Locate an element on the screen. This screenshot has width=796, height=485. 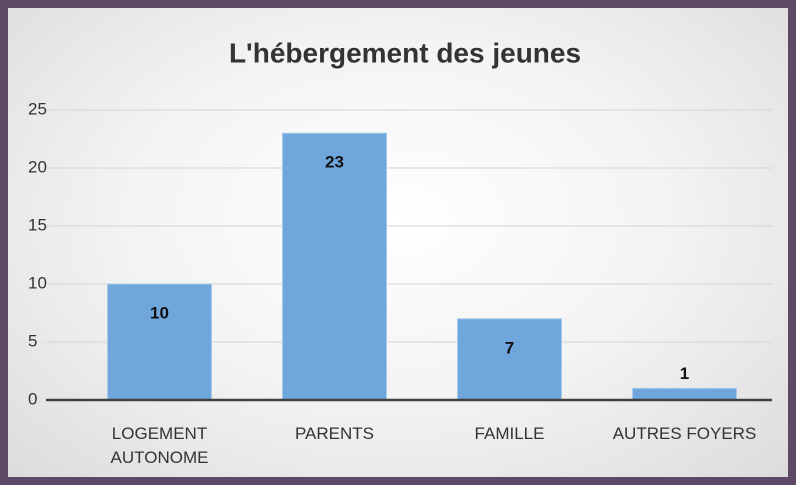
y-tick-label: 5 is located at coordinates (32, 340).